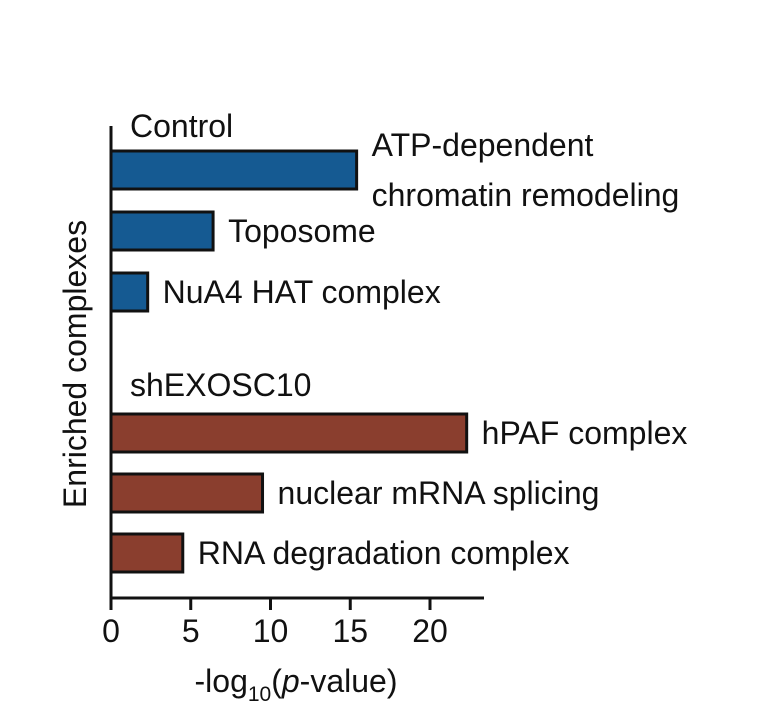 This screenshot has height=716, width=765. Describe the element at coordinates (350, 631) in the screenshot. I see `x-tick-label: 15` at that location.